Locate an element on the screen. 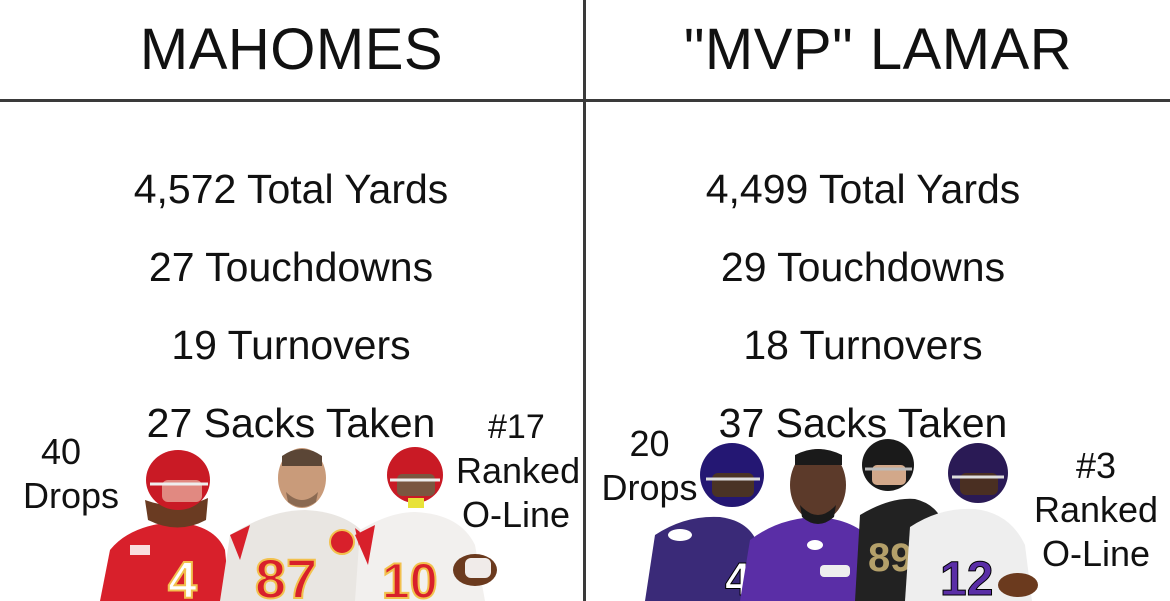 Image resolution: width=1170 pixels, height=601 pixels. left-stat-touchdowns: 27 Touchdowns is located at coordinates (291, 267).